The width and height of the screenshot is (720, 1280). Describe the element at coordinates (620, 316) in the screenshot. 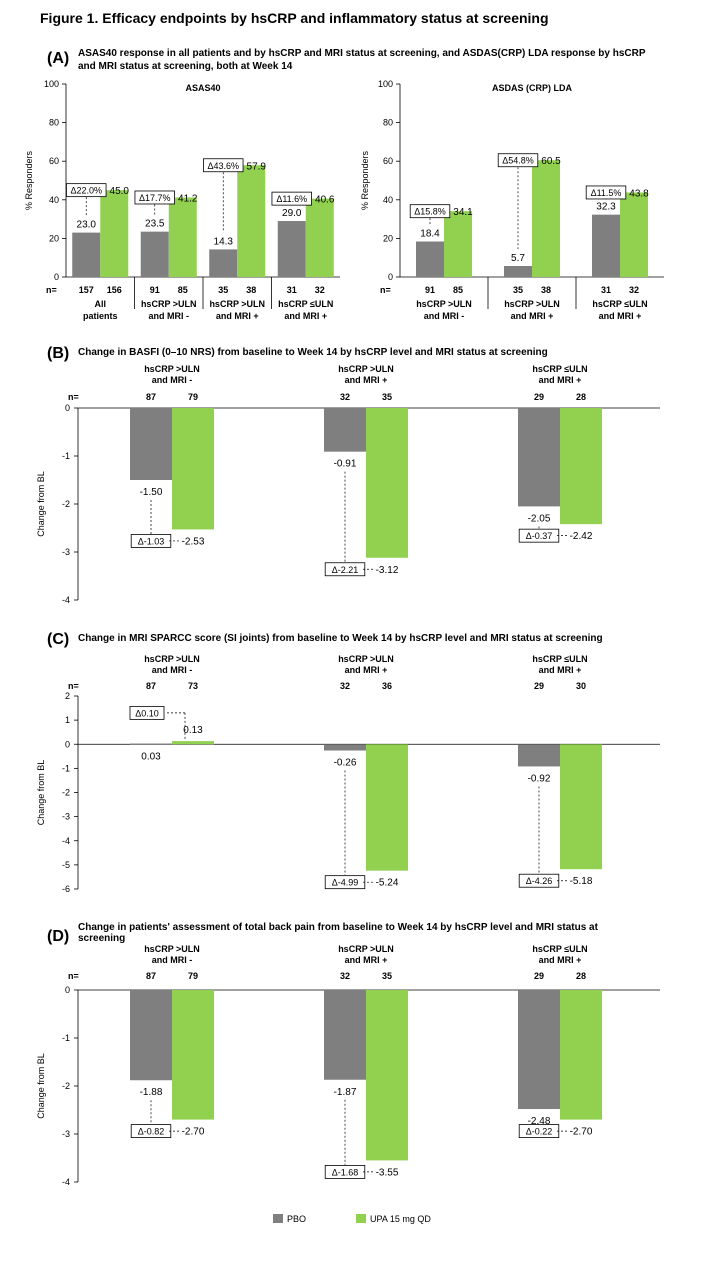

I see `panel-1-category-label-2-1: and MRI +` at that location.